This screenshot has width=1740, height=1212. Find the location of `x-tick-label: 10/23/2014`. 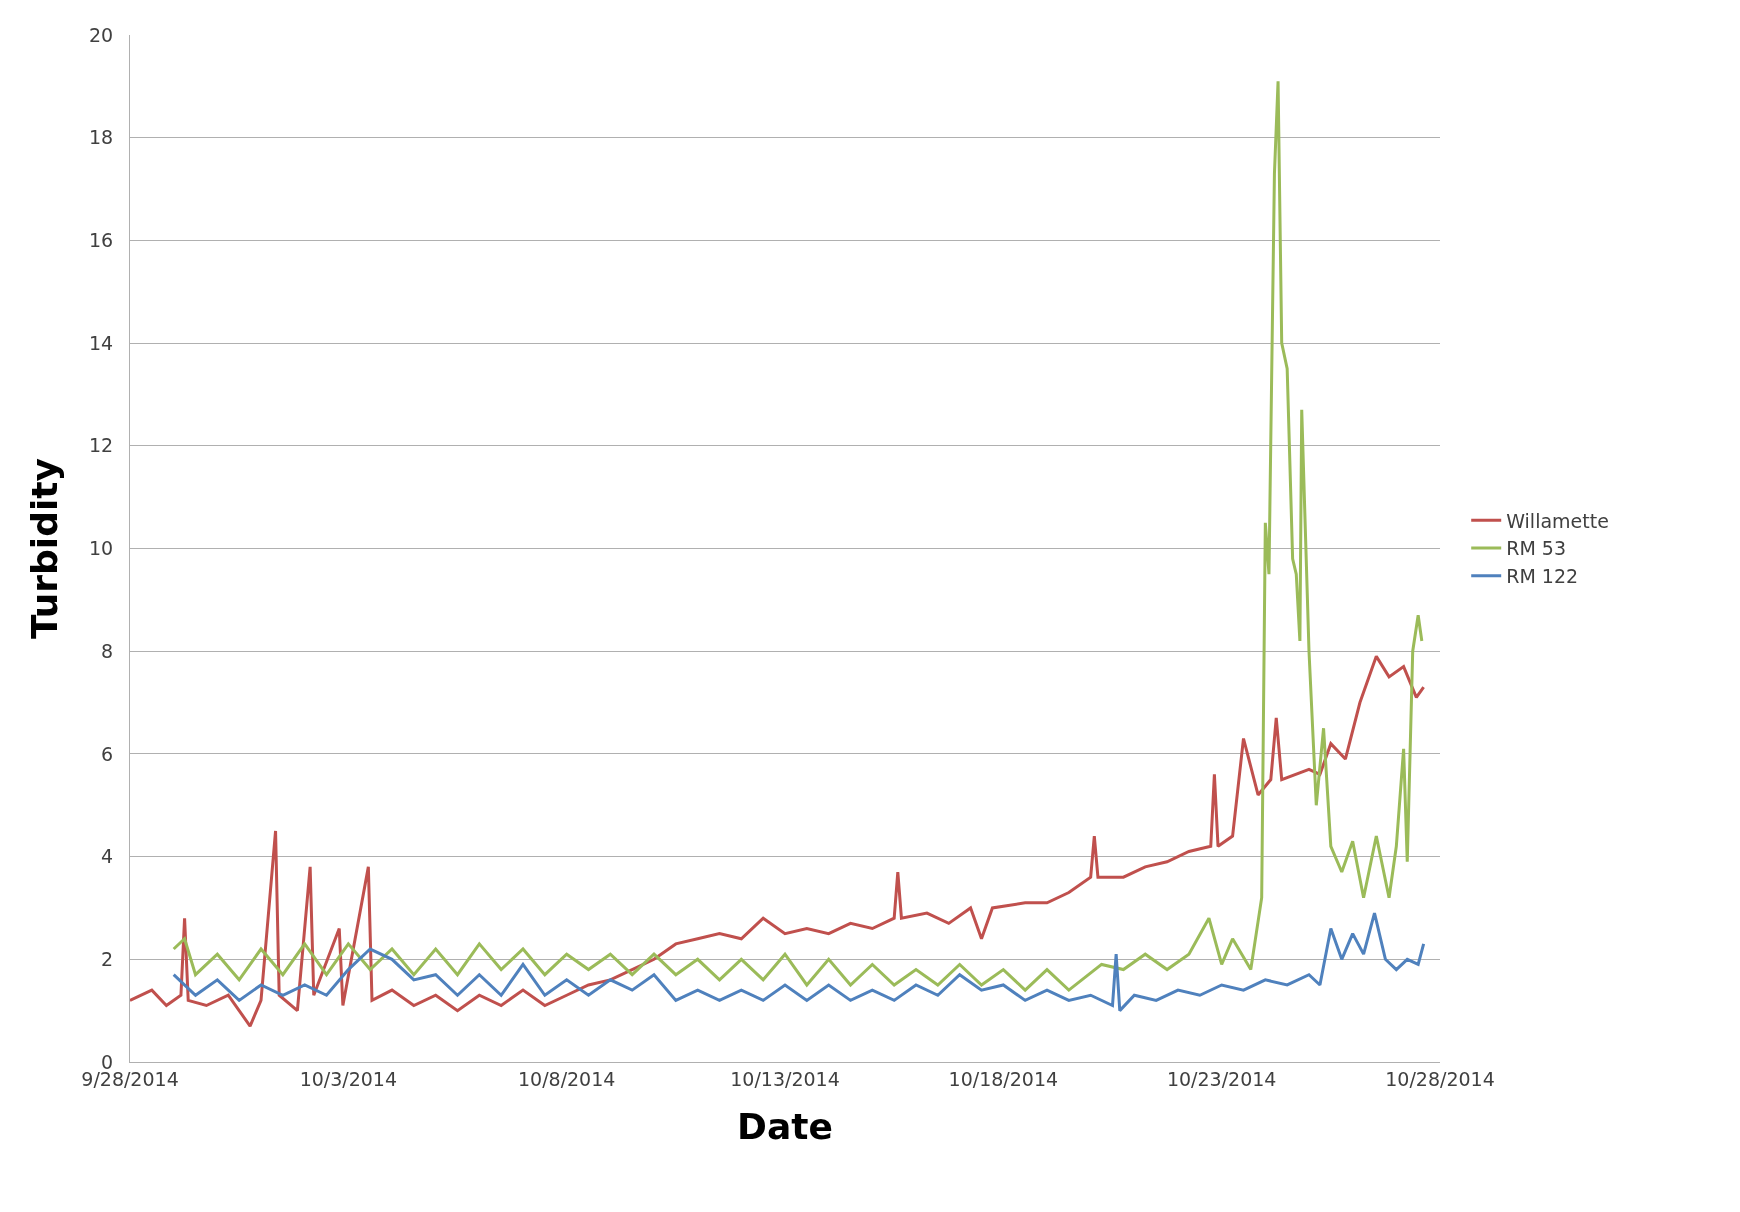

x-tick-label: 10/23/2014 is located at coordinates (1221, 1078).